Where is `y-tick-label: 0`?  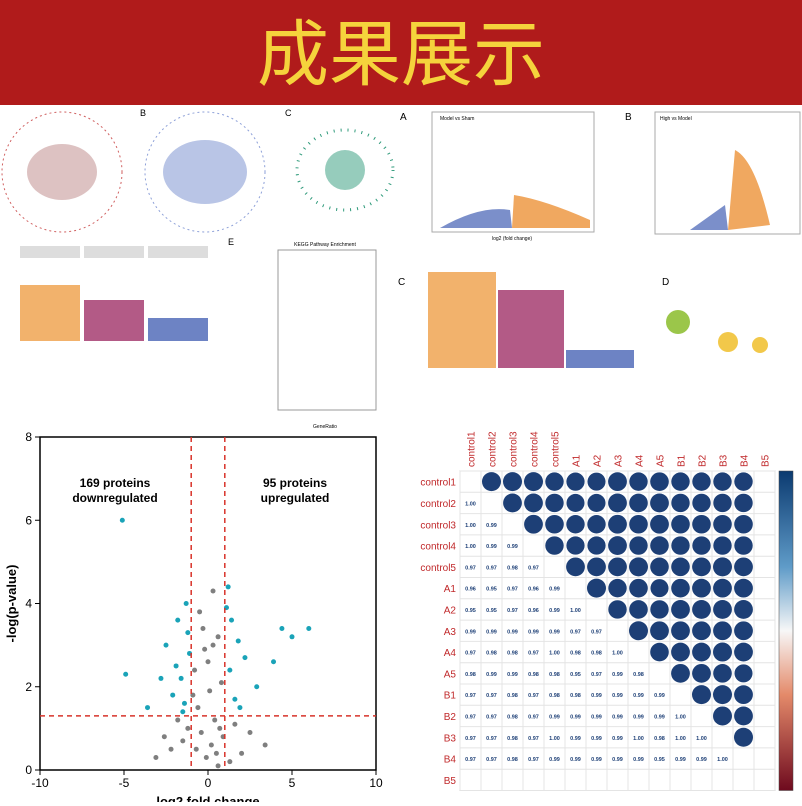 y-tick-label: 0 is located at coordinates (28, 770).